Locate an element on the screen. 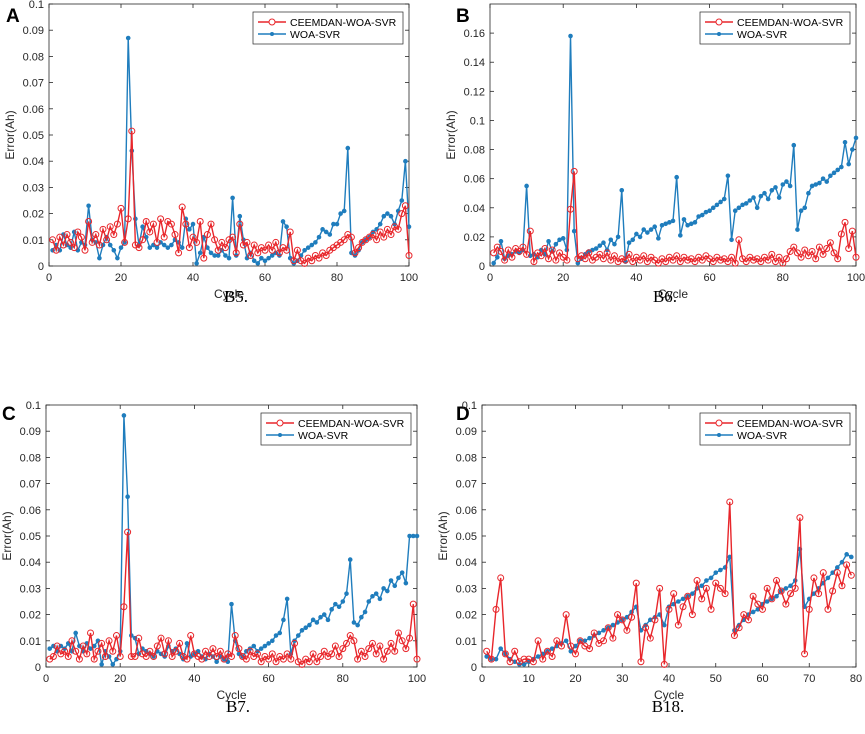  panel-letter: A is located at coordinates (13, 16).